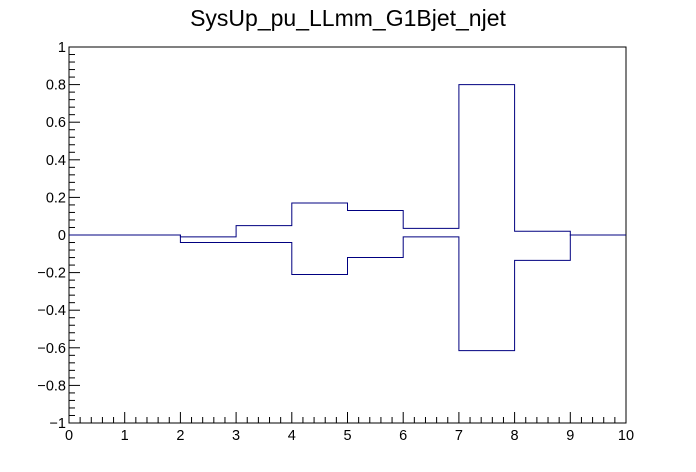  What do you see at coordinates (51, 311) in the screenshot?
I see `y-tick-label: −0.4` at bounding box center [51, 311].